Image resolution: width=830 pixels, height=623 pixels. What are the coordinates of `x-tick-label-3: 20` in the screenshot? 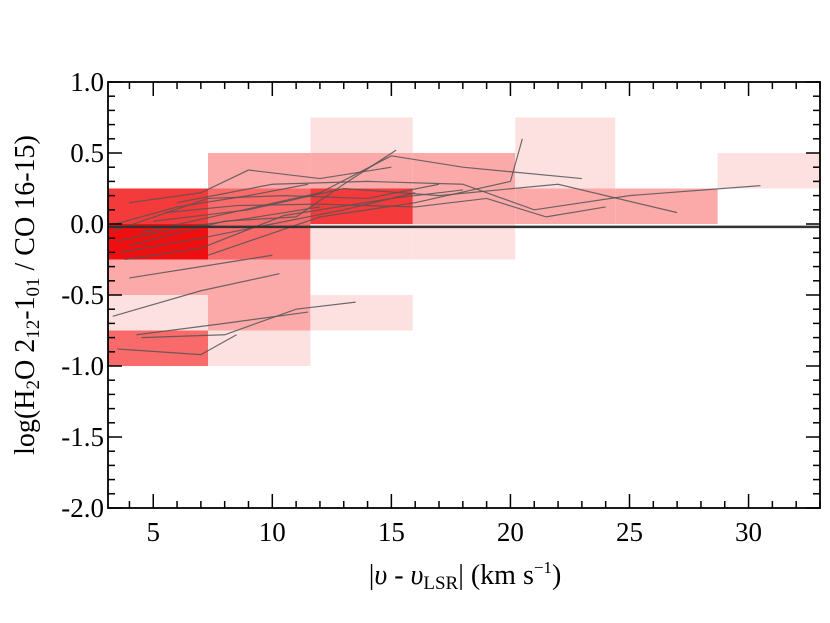 It's located at (510, 532).